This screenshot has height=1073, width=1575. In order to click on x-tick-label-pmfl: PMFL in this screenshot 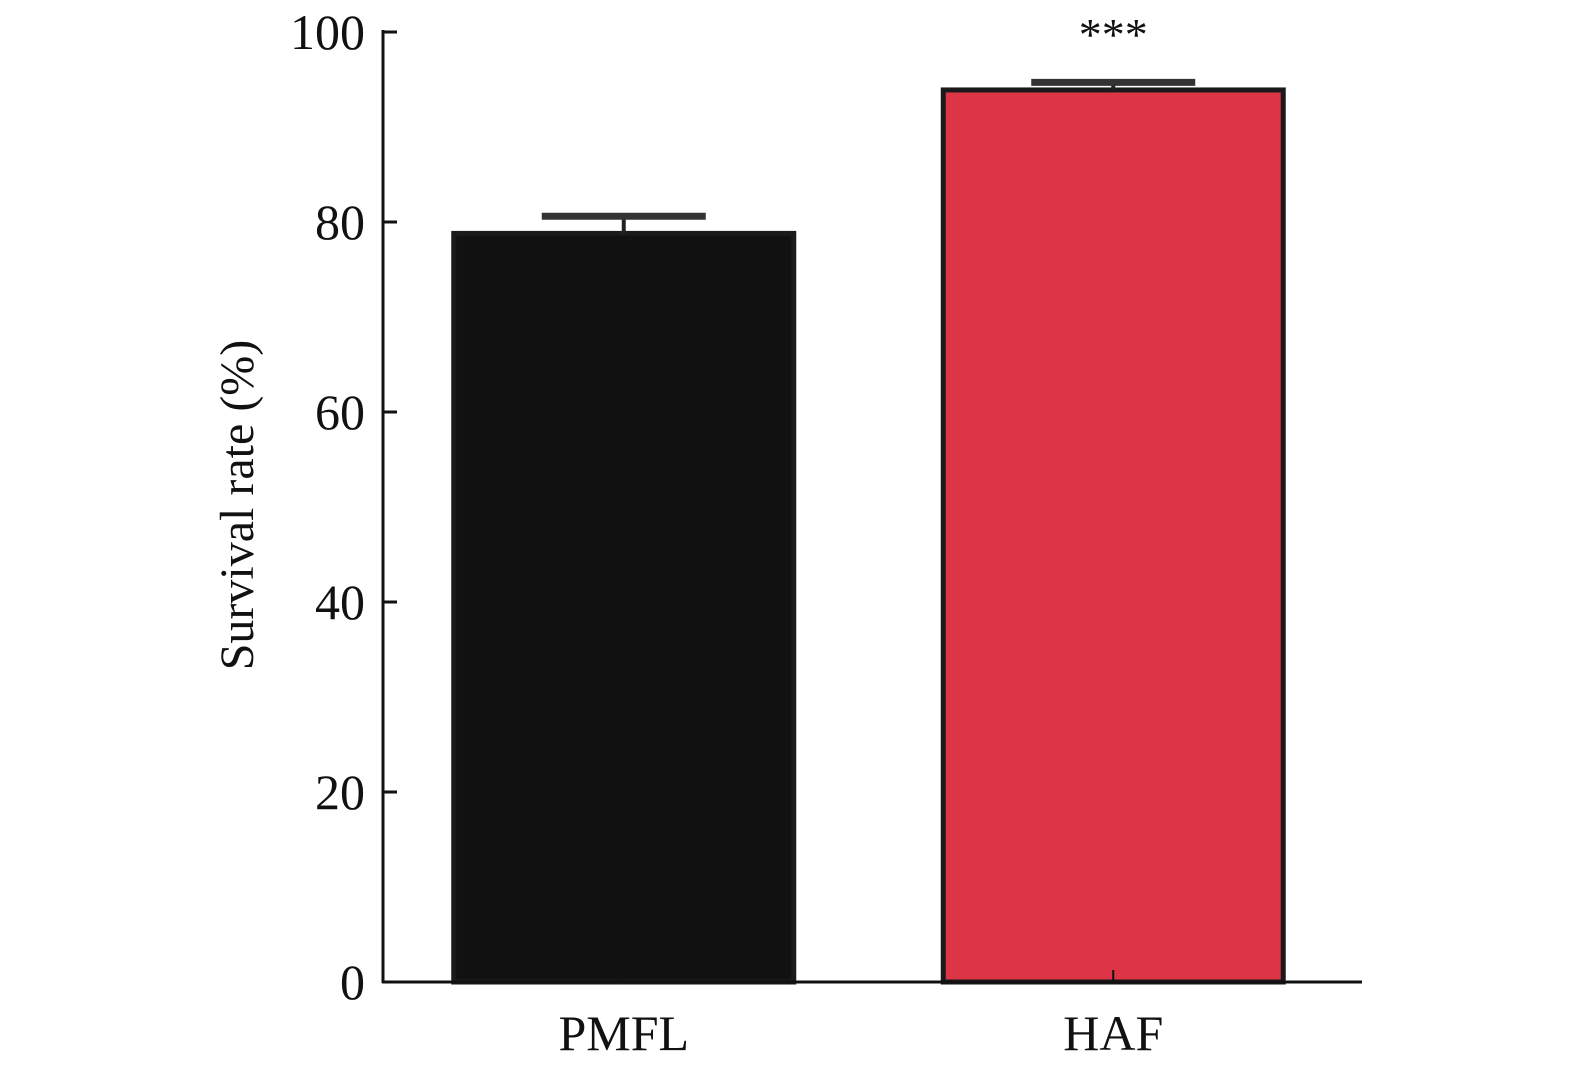, I will do `click(623, 1033)`.